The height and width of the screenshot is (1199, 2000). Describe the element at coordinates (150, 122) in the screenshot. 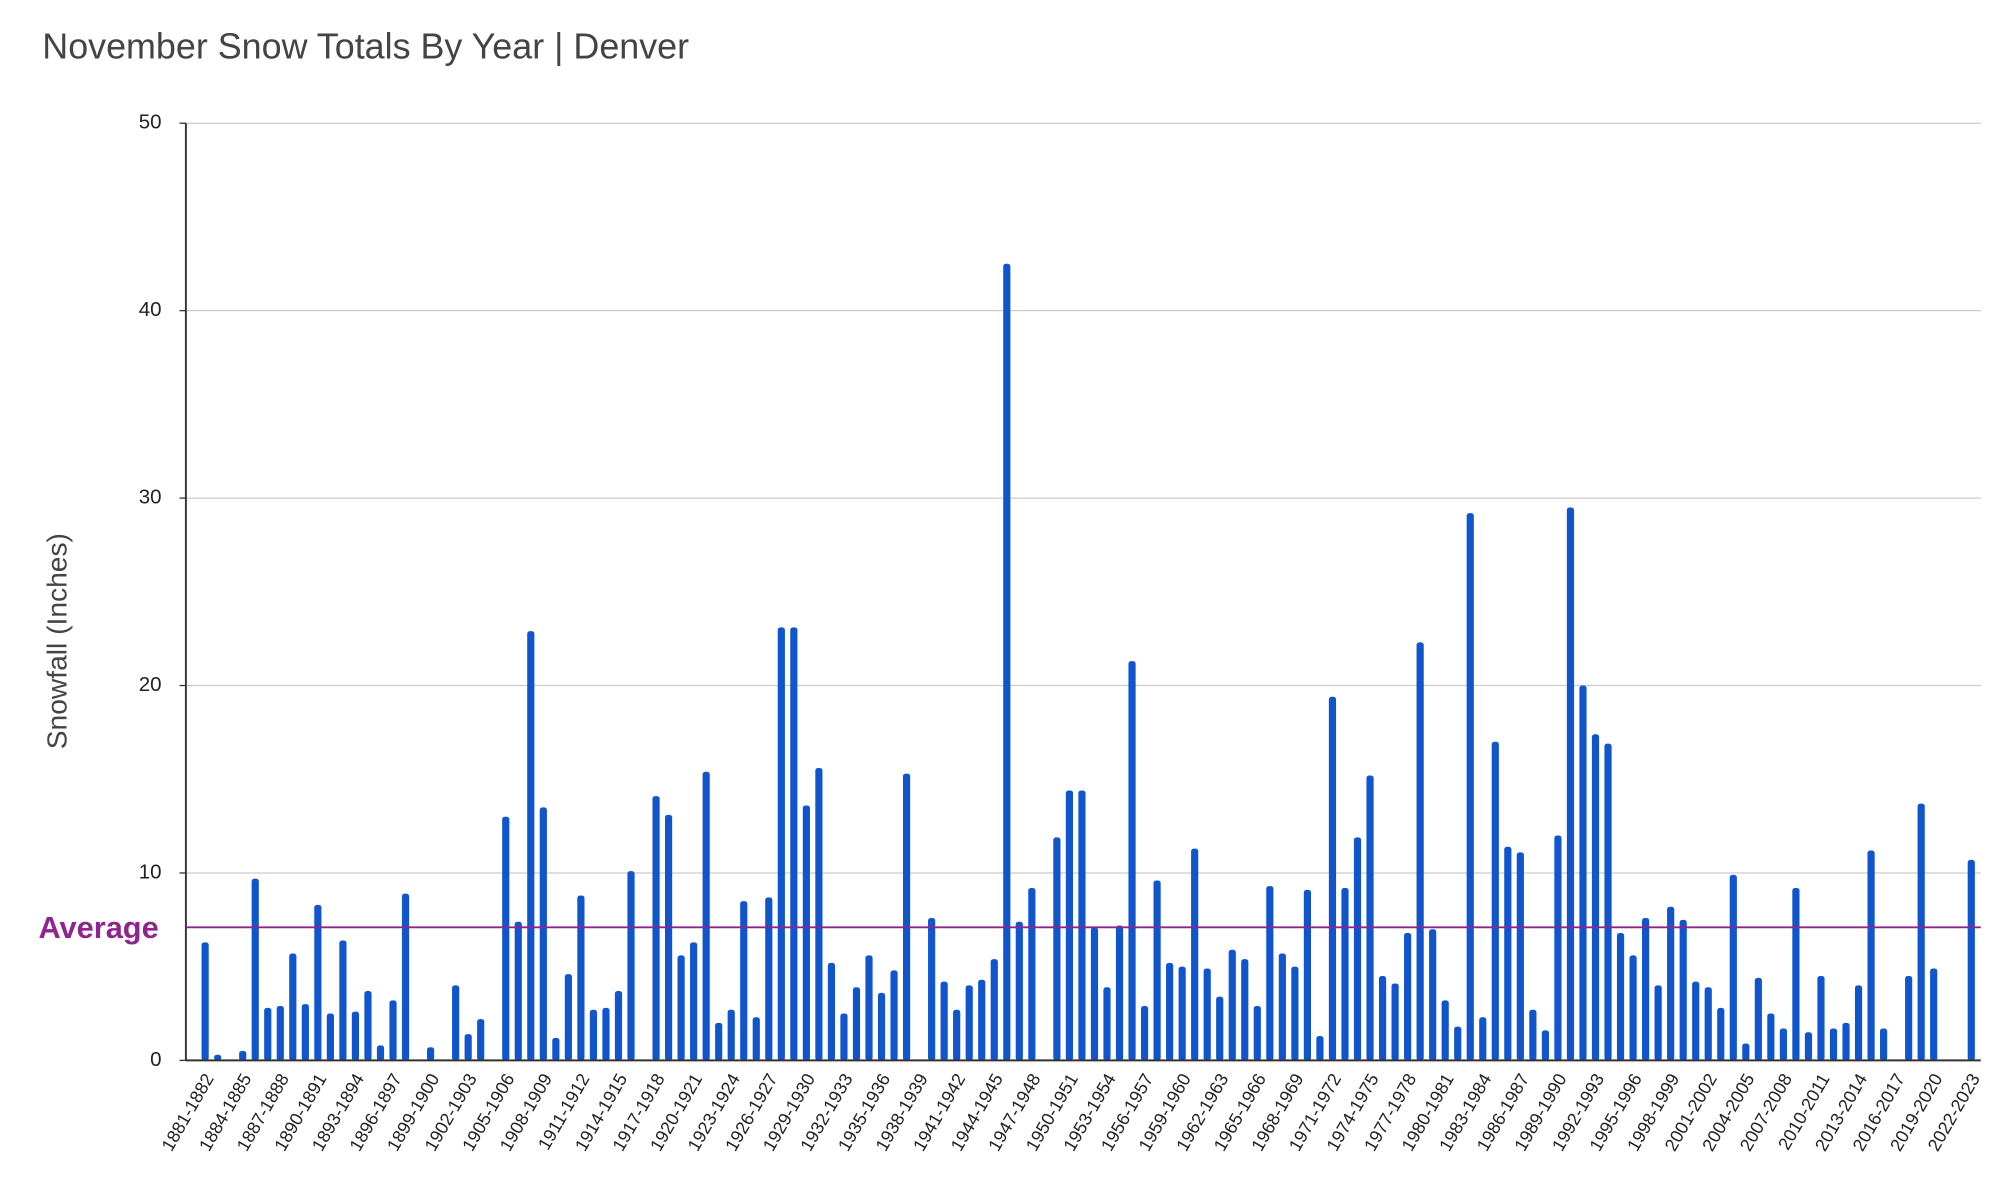

I see `y-tick-label: 50` at that location.